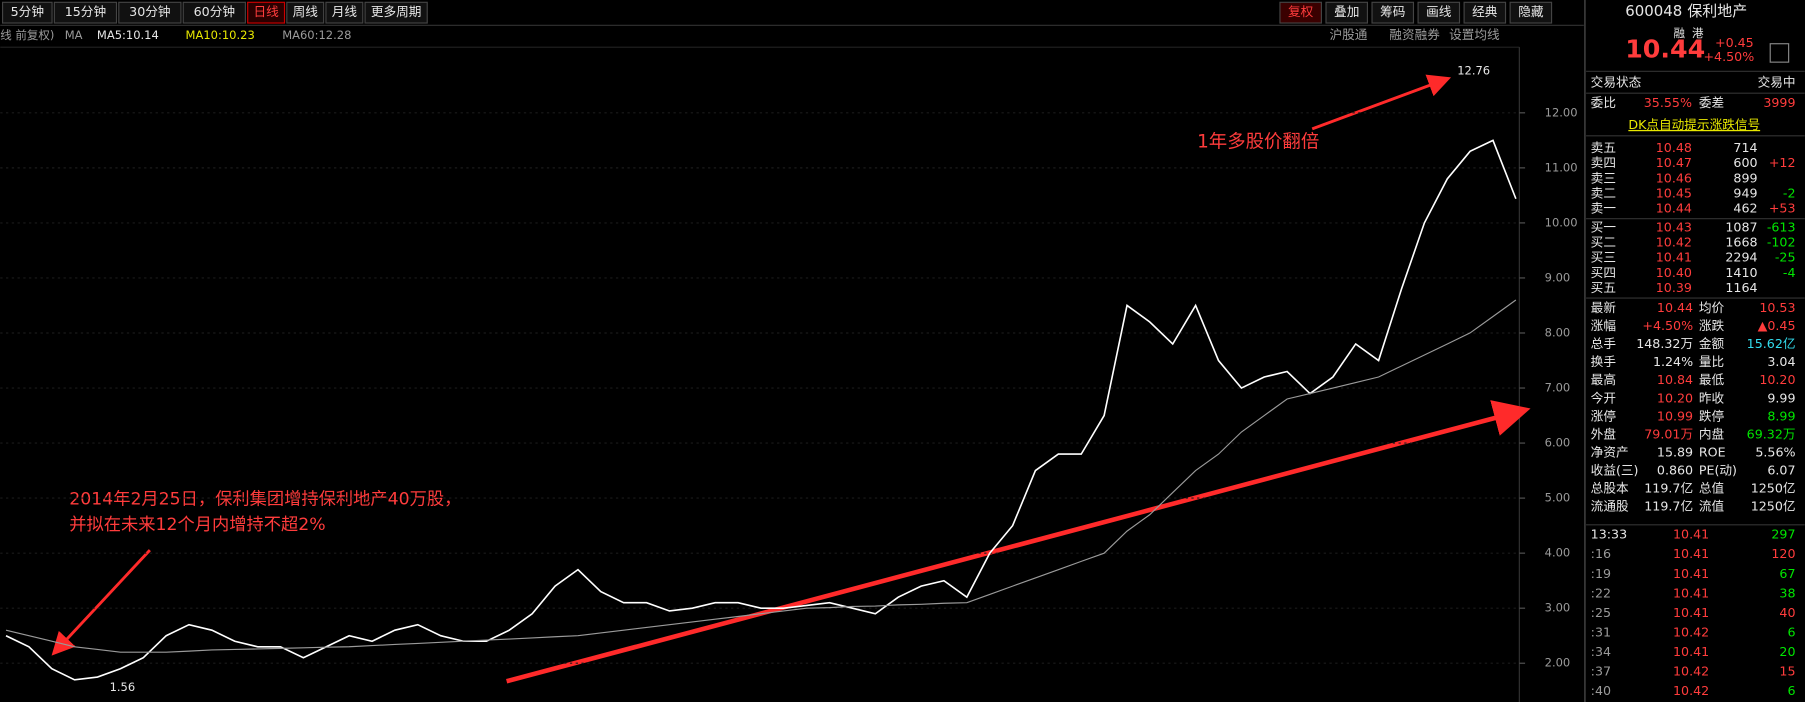 This screenshot has height=702, width=1805. I want to click on stat-cell: 流值, so click(1712, 506).